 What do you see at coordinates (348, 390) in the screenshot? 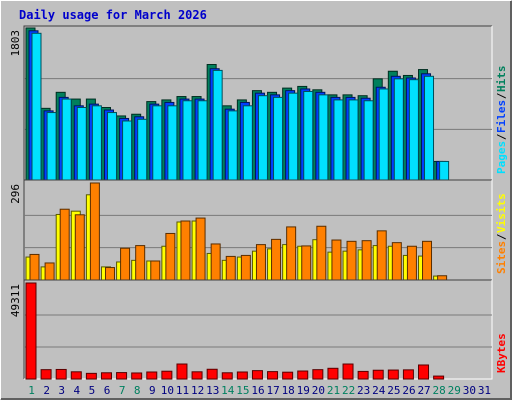
I see `day-label-22: 22` at bounding box center [348, 390].